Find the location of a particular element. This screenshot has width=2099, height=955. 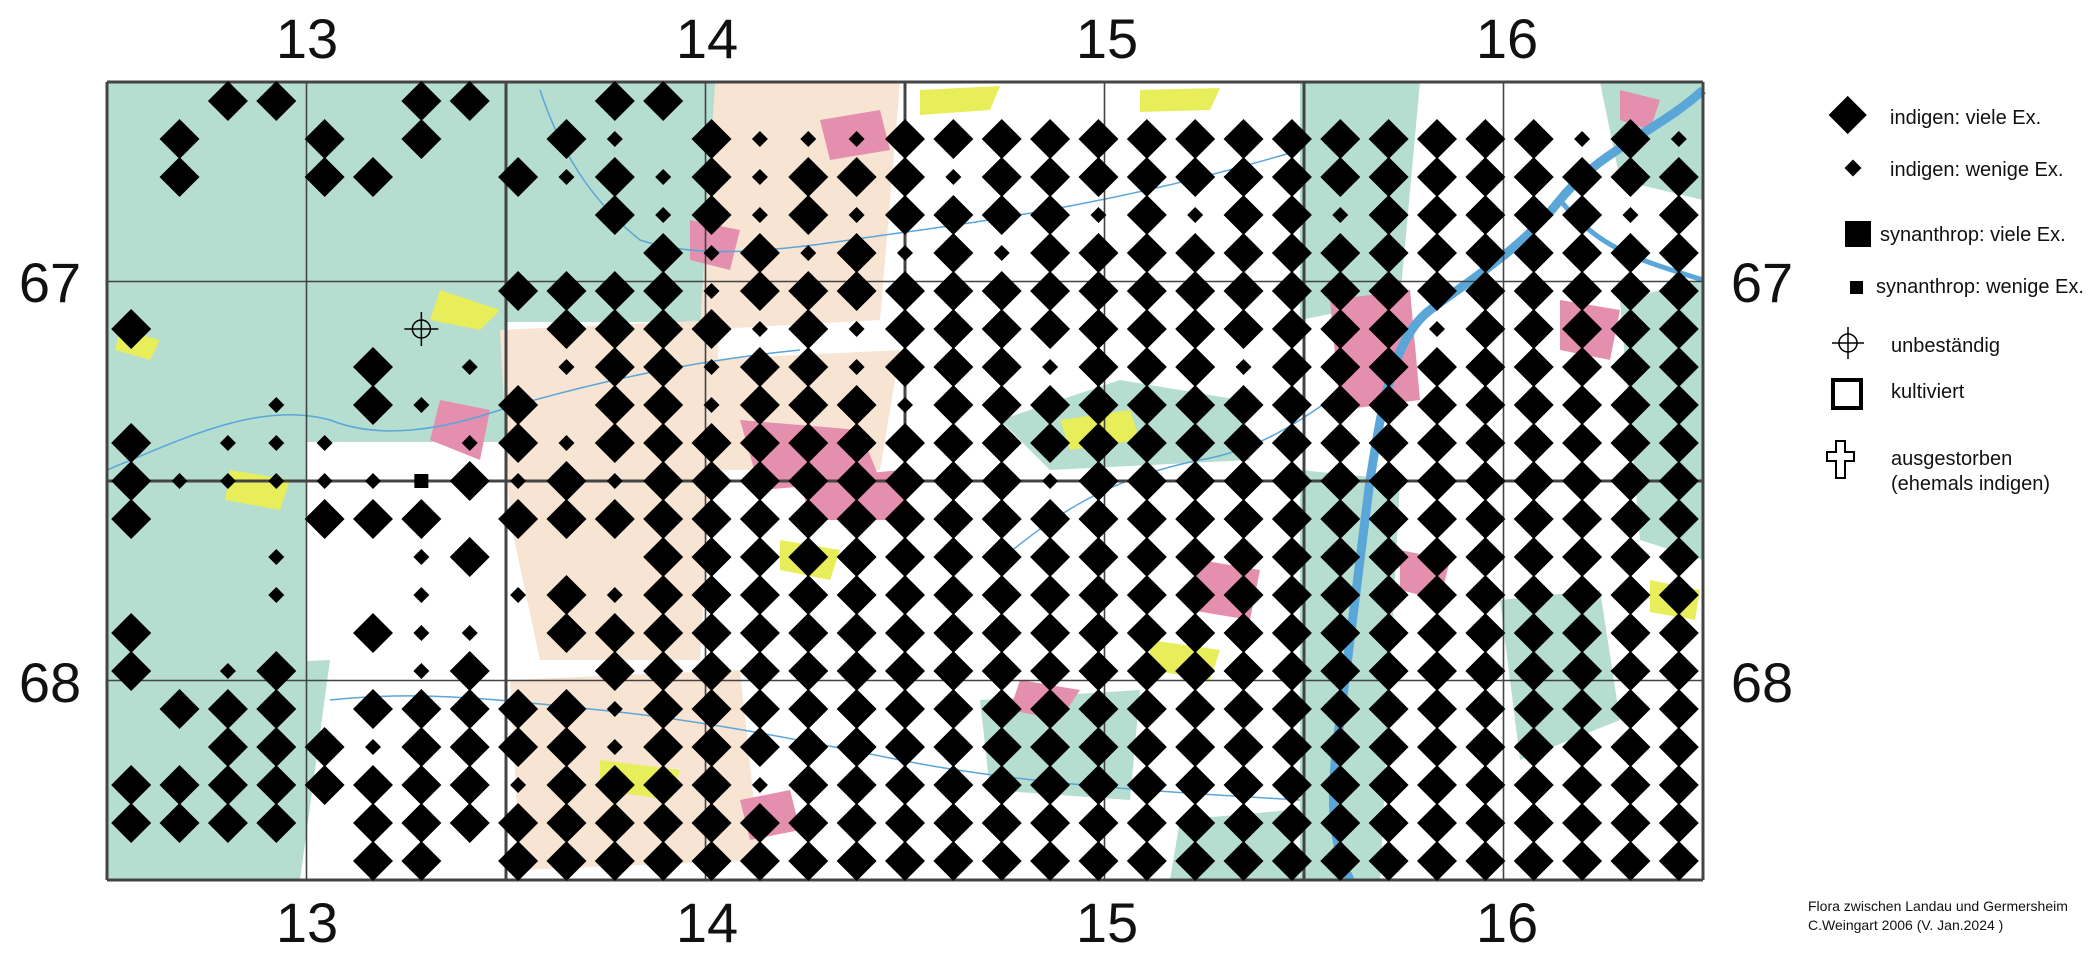

legend-synanthrop-wenige-icon is located at coordinates (1856, 287).